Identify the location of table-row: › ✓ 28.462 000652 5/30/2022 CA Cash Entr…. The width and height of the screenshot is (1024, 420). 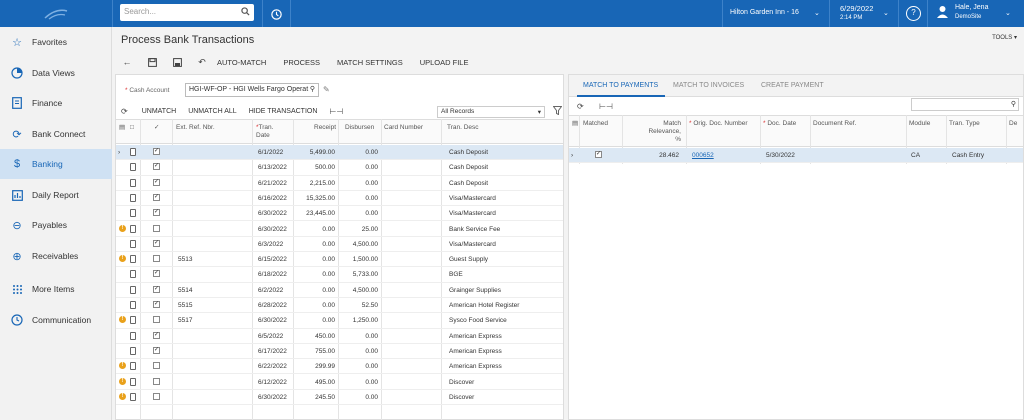
(796, 156).